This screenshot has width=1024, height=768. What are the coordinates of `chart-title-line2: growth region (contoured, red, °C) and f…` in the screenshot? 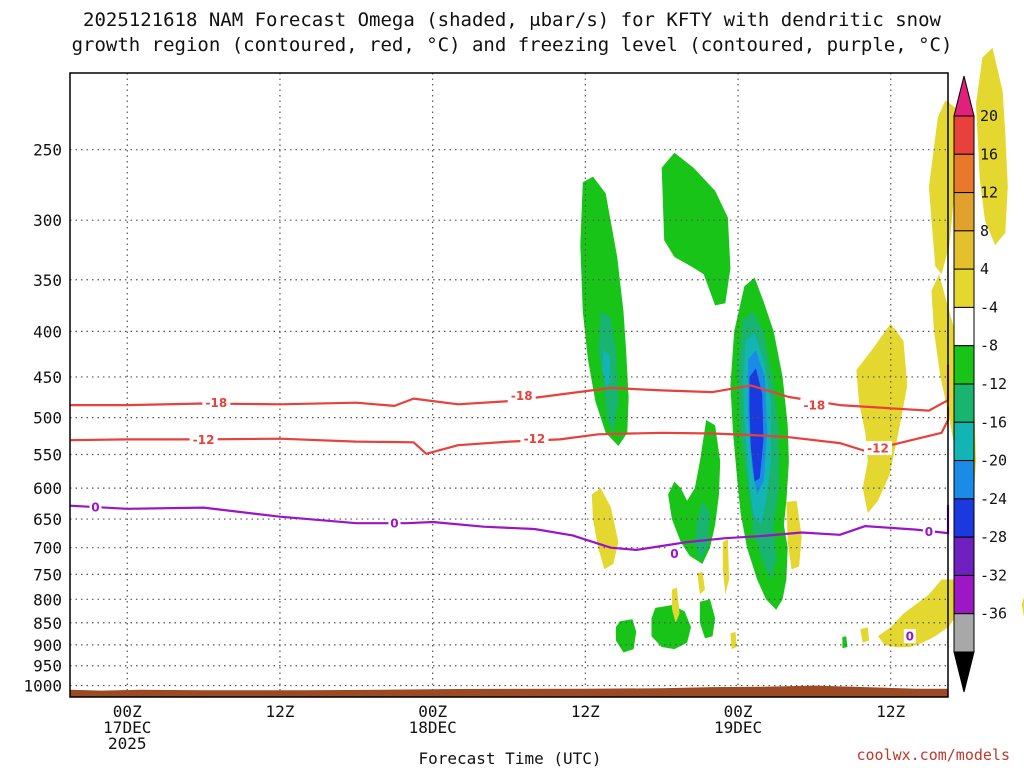 It's located at (512, 45).